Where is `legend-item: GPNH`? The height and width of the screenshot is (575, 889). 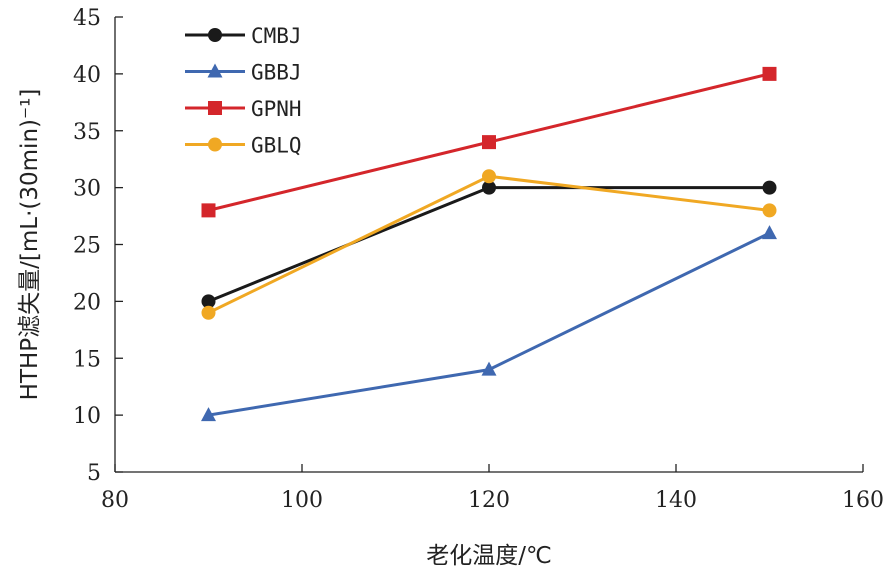
legend-item: GPNH is located at coordinates (243, 109).